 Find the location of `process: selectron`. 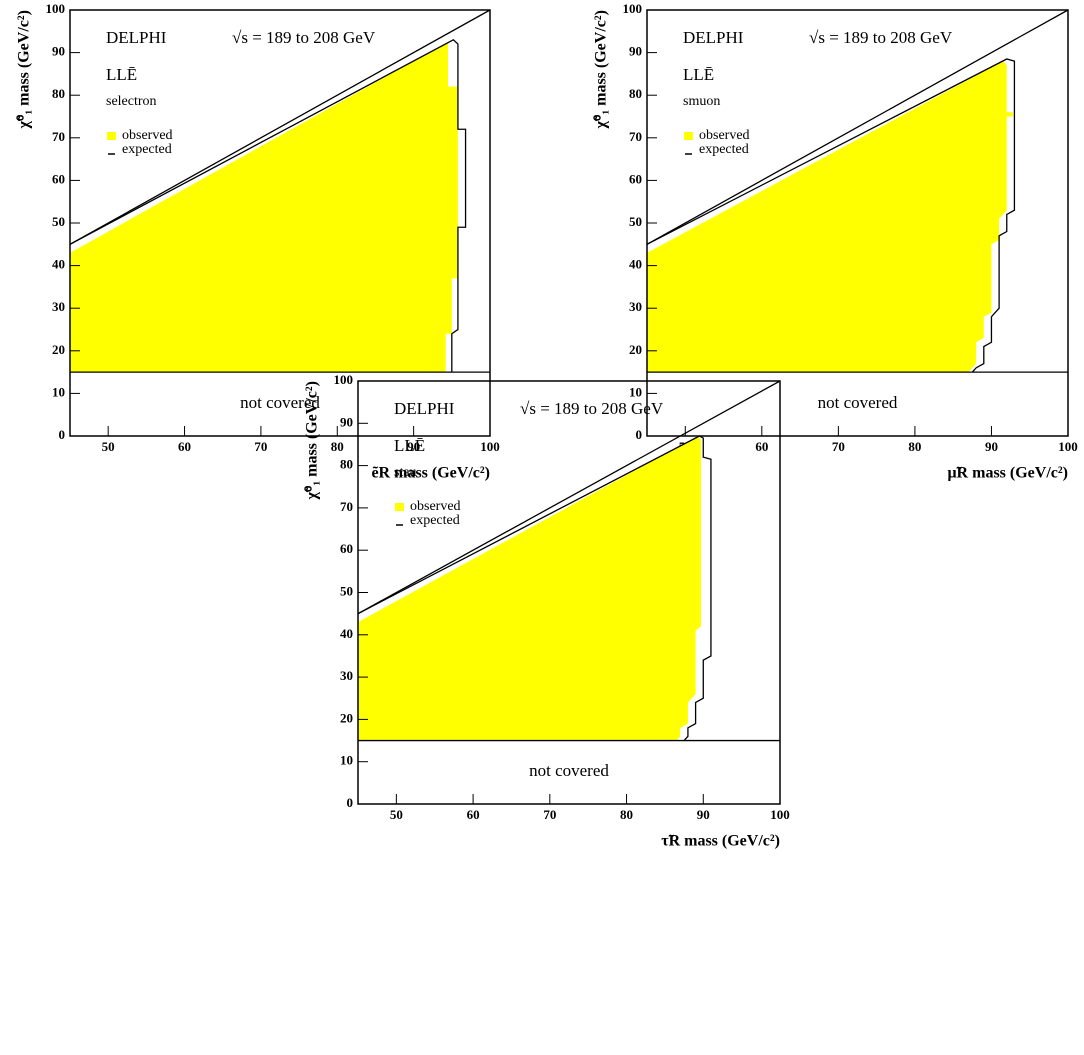

process: selectron is located at coordinates (131, 101).